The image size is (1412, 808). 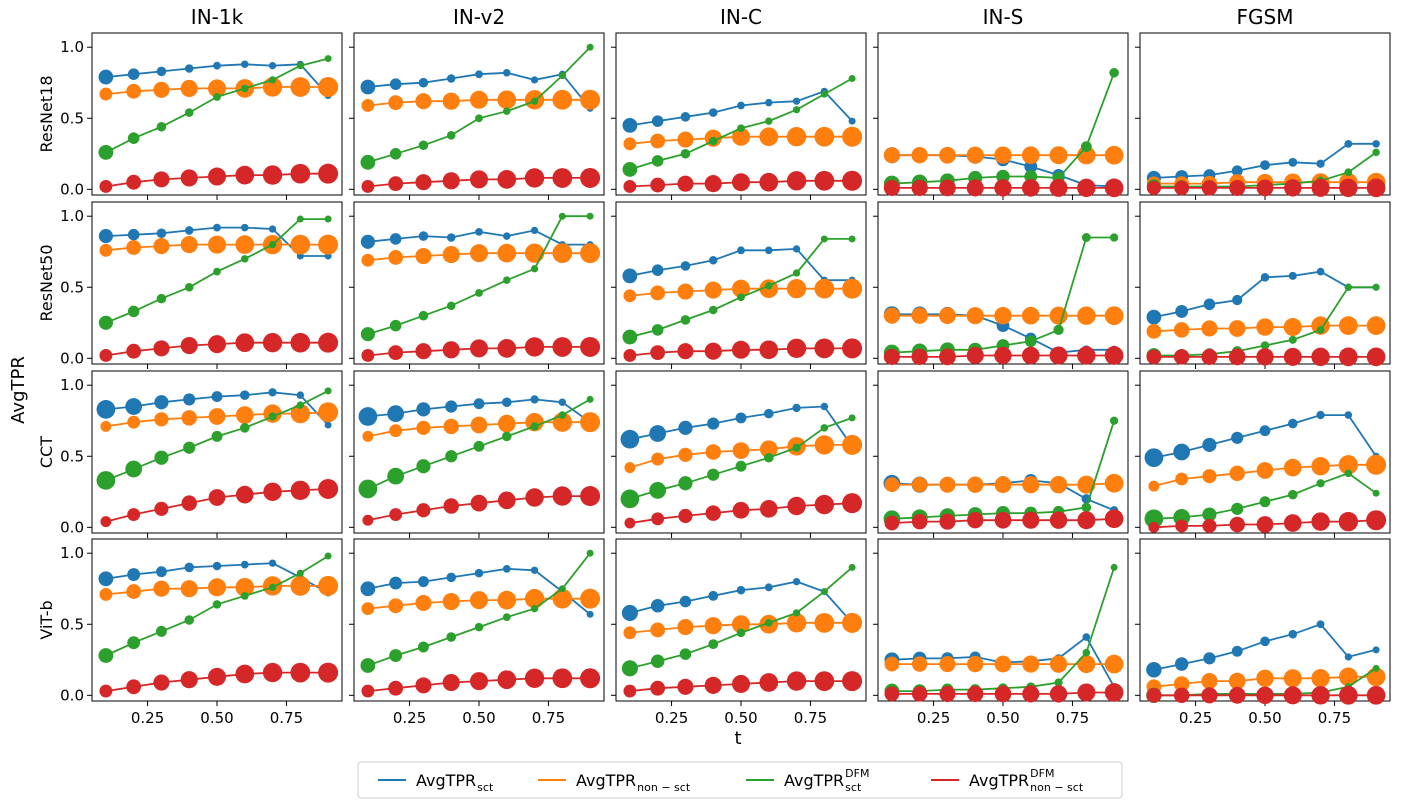 What do you see at coordinates (1265, 17) in the screenshot?
I see `column-title: FGSM` at bounding box center [1265, 17].